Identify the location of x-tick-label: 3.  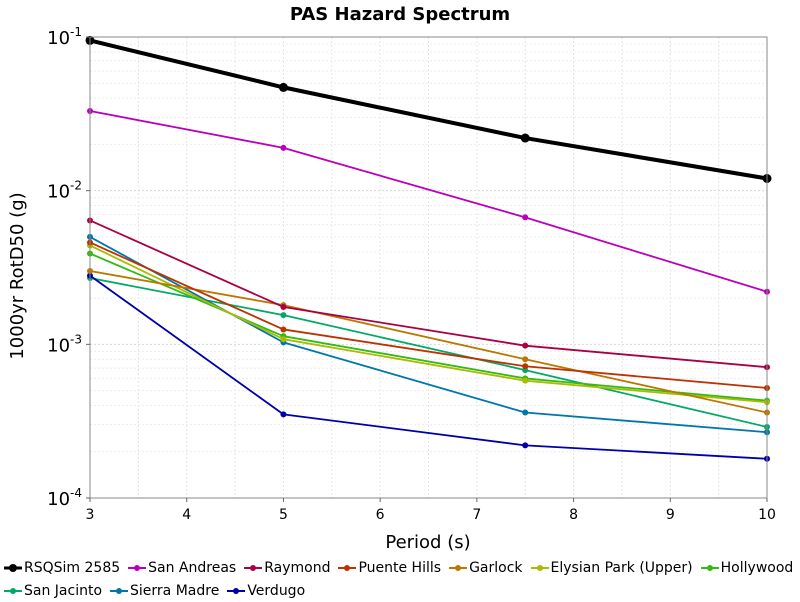
(90, 515).